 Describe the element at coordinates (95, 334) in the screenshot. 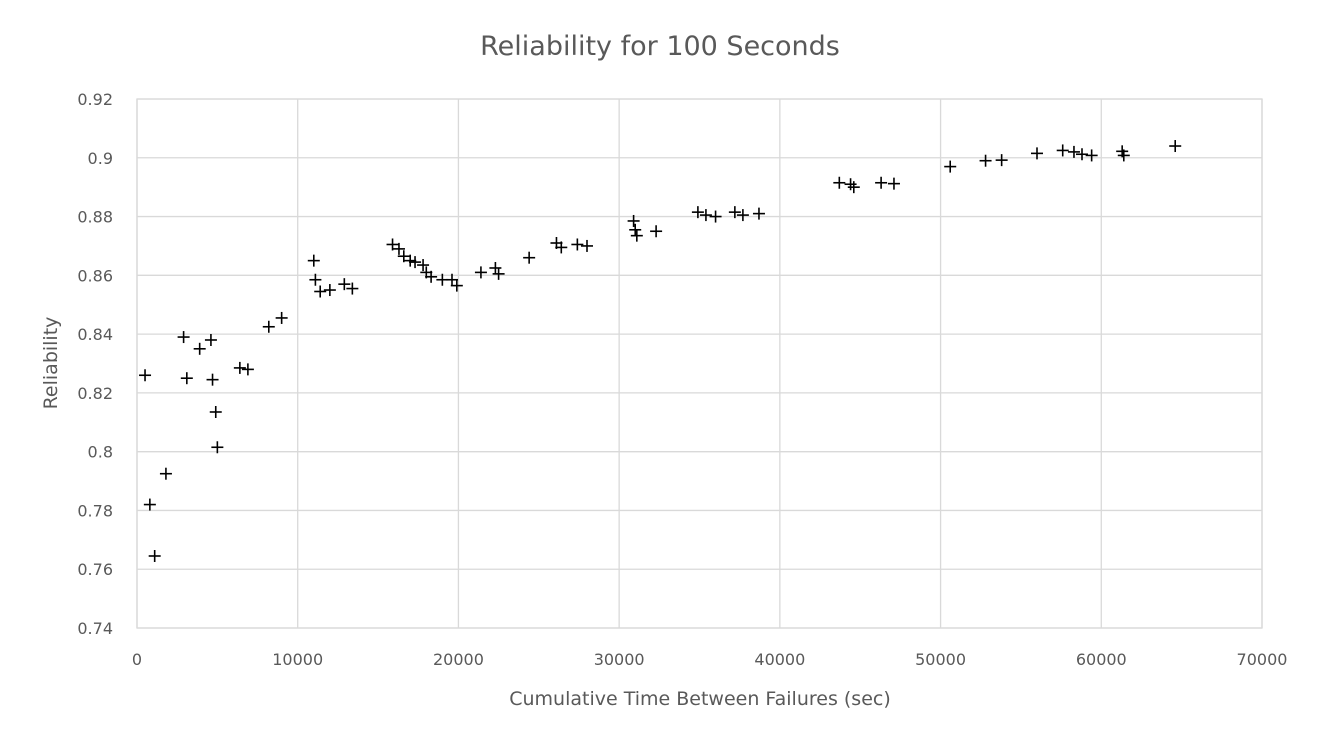

I see `y-tick-label: 0.84` at that location.